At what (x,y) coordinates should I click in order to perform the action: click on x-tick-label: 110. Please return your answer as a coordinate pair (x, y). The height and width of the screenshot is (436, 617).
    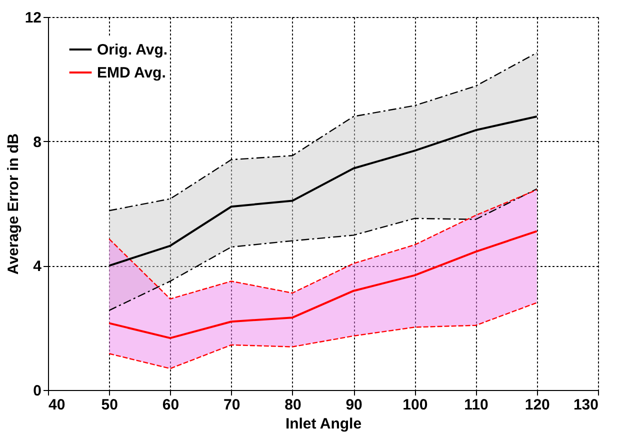
    Looking at the image, I should click on (476, 405).